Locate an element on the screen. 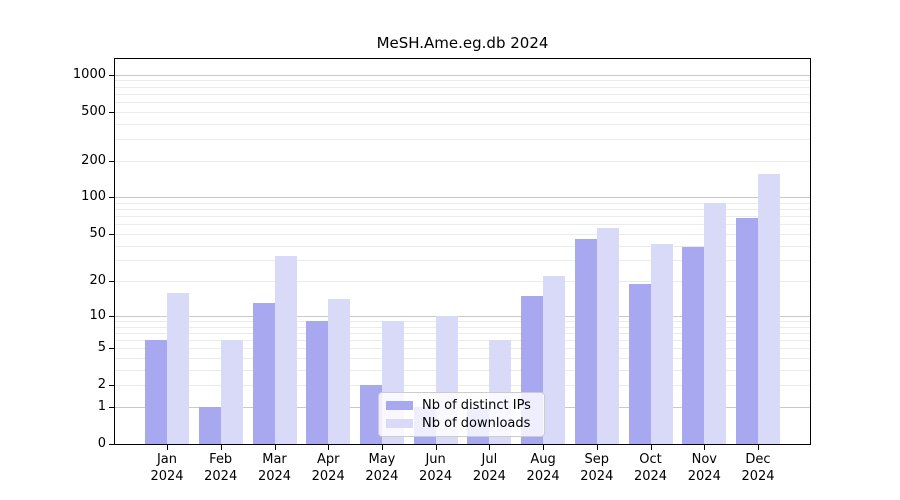  y-tick-label: 2 is located at coordinates (101, 385).